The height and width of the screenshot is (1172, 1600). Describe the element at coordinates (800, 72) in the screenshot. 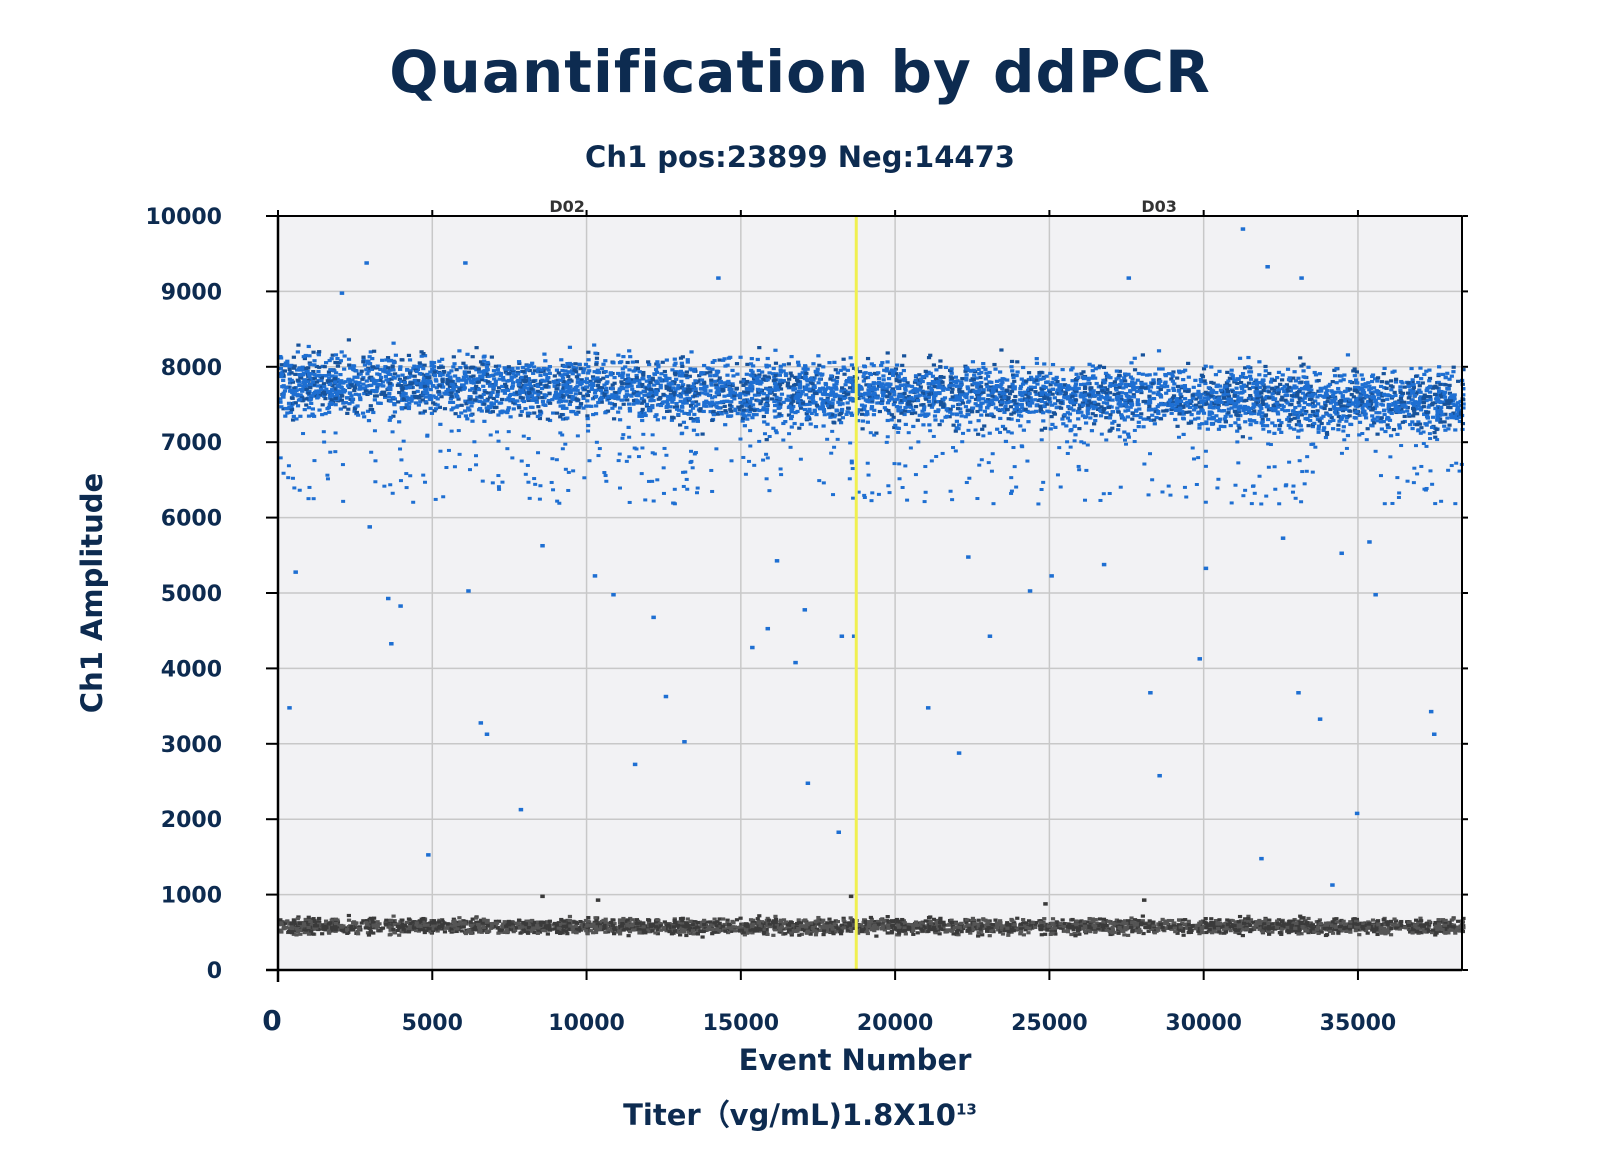

I see `chart-title: Quantification by ddPCR` at that location.